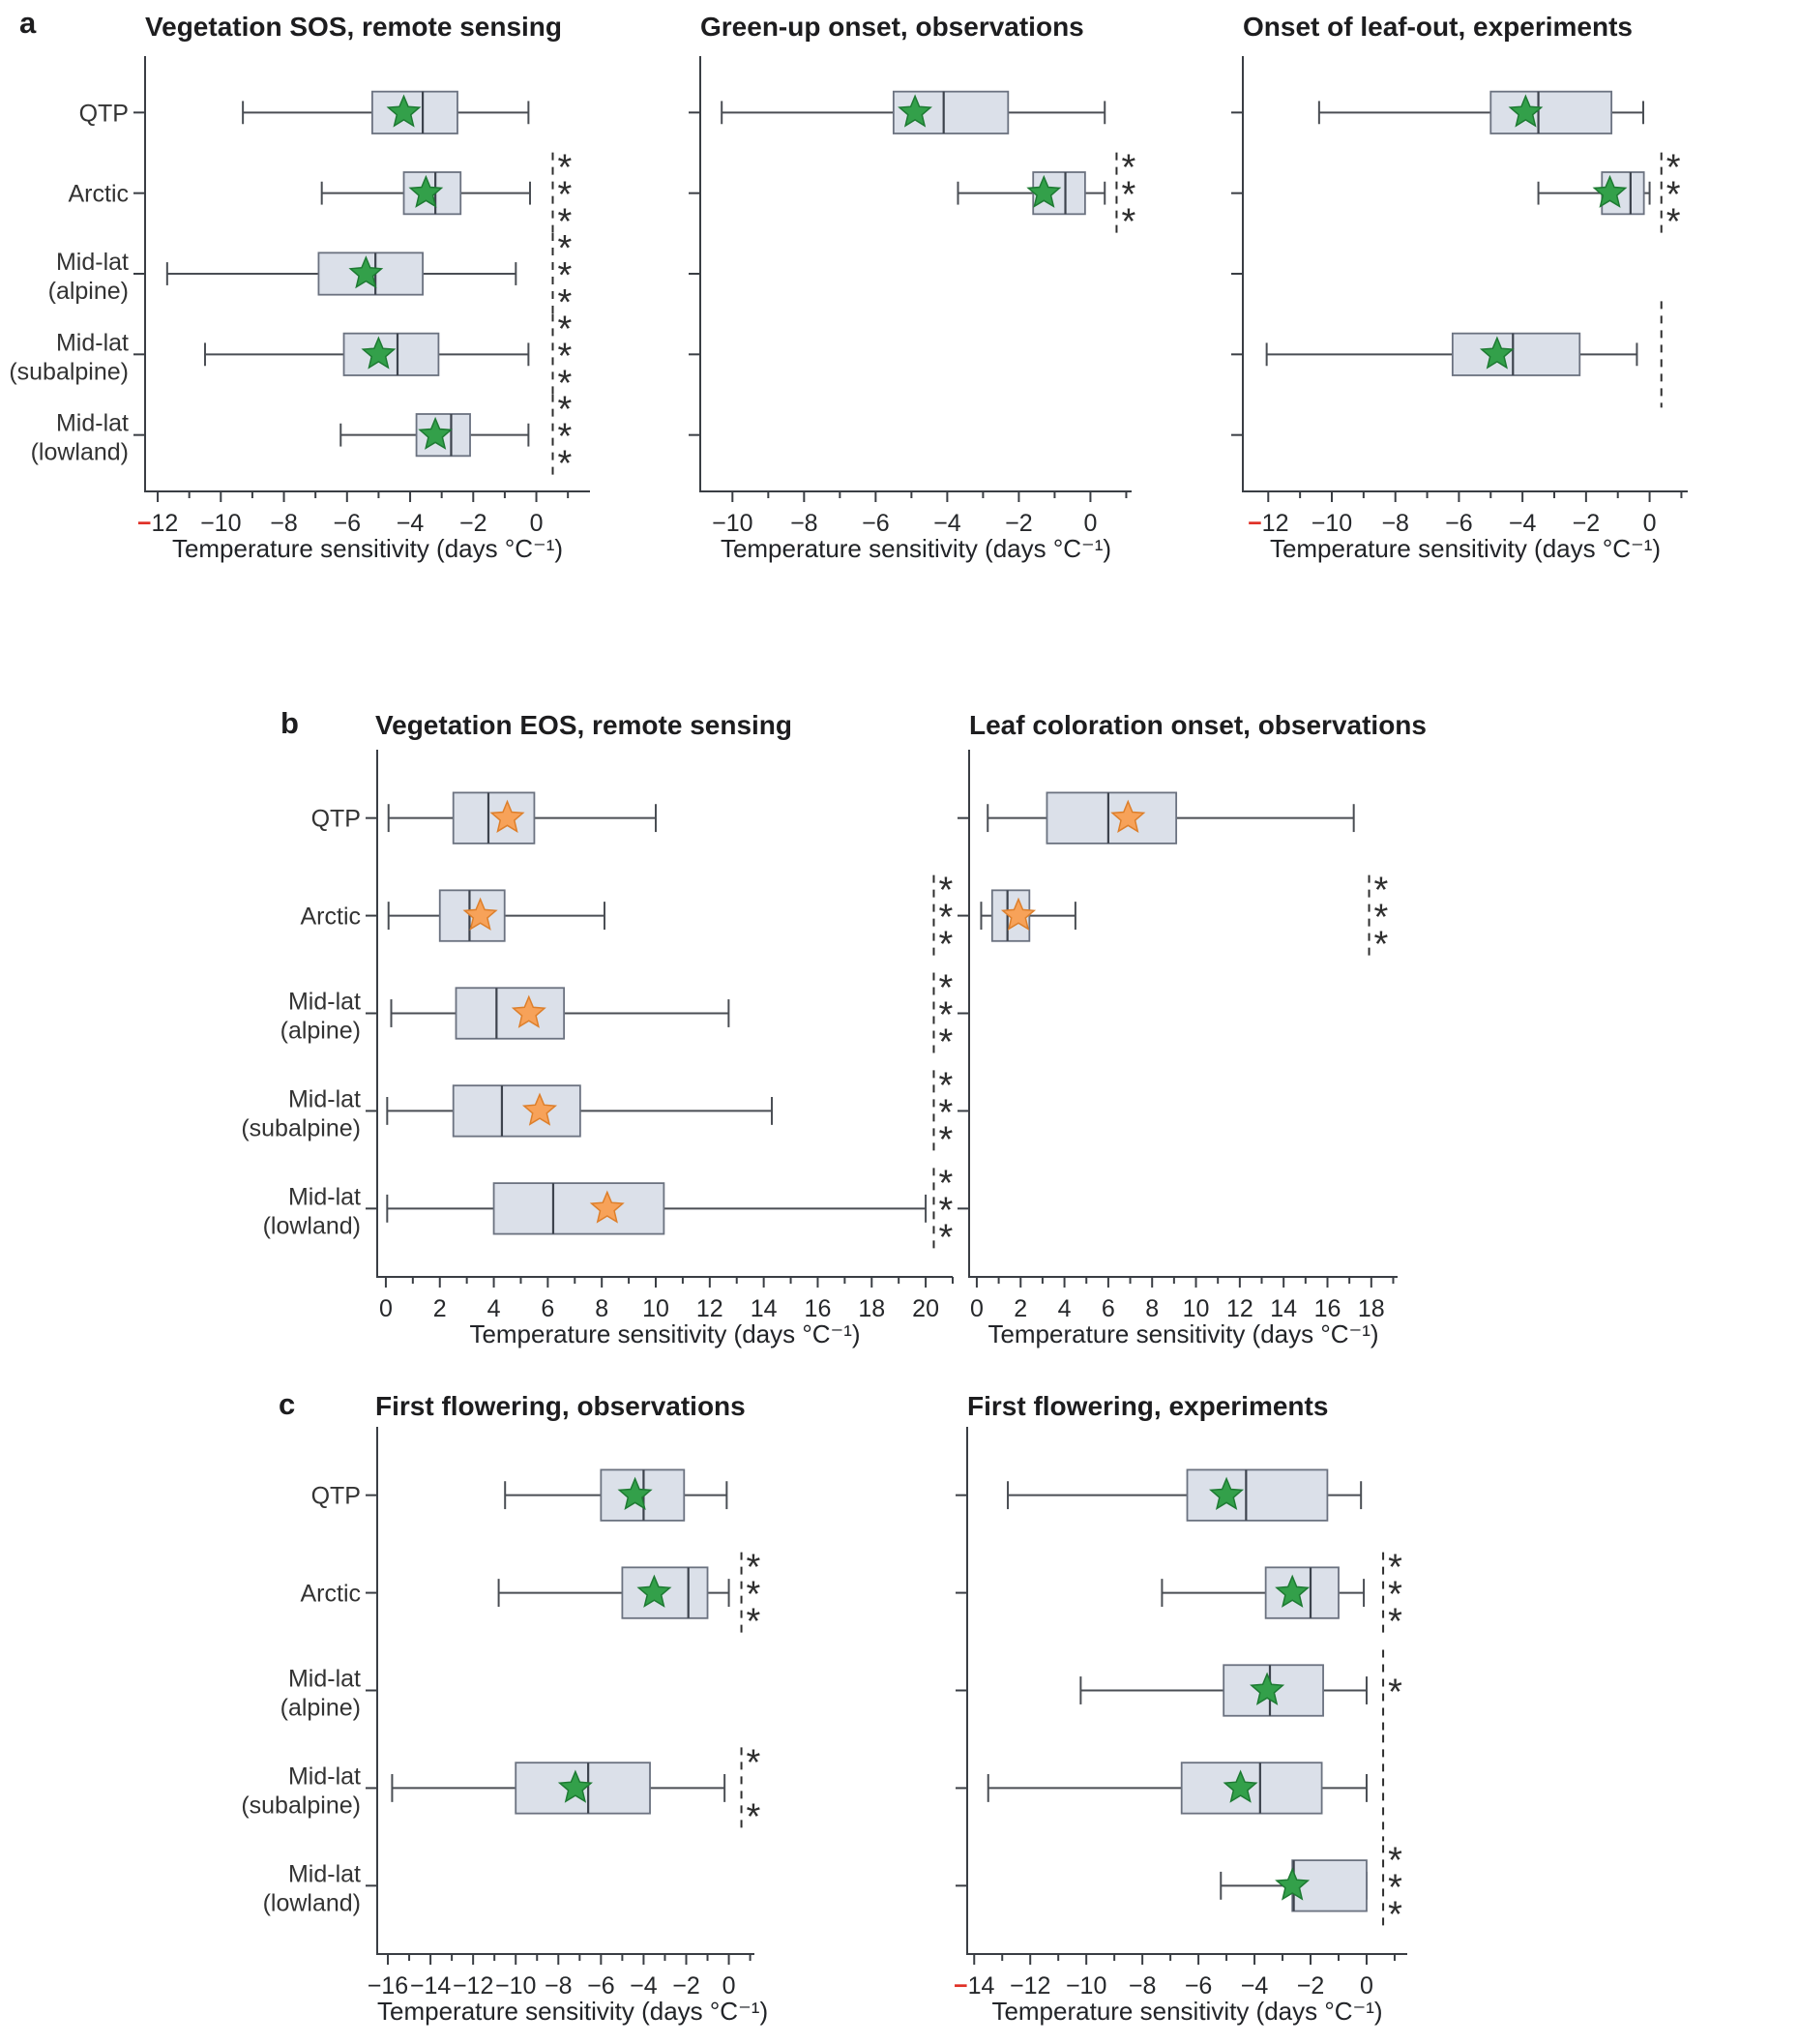 This screenshot has height=2044, width=1798. Describe the element at coordinates (655, 1308) in the screenshot. I see `x-tick-label: 10` at that location.